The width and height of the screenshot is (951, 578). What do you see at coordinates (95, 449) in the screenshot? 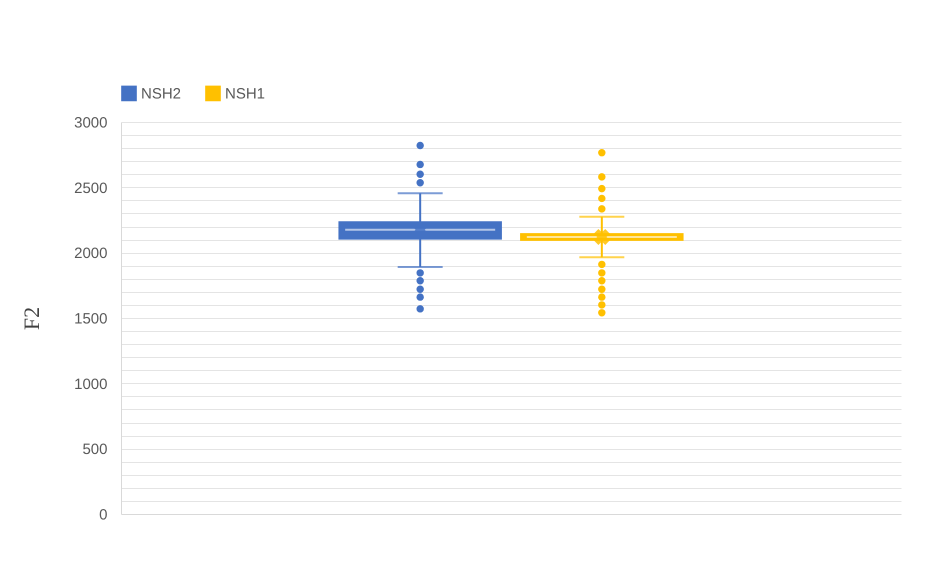
I see `y-tick-label: 500` at bounding box center [95, 449].